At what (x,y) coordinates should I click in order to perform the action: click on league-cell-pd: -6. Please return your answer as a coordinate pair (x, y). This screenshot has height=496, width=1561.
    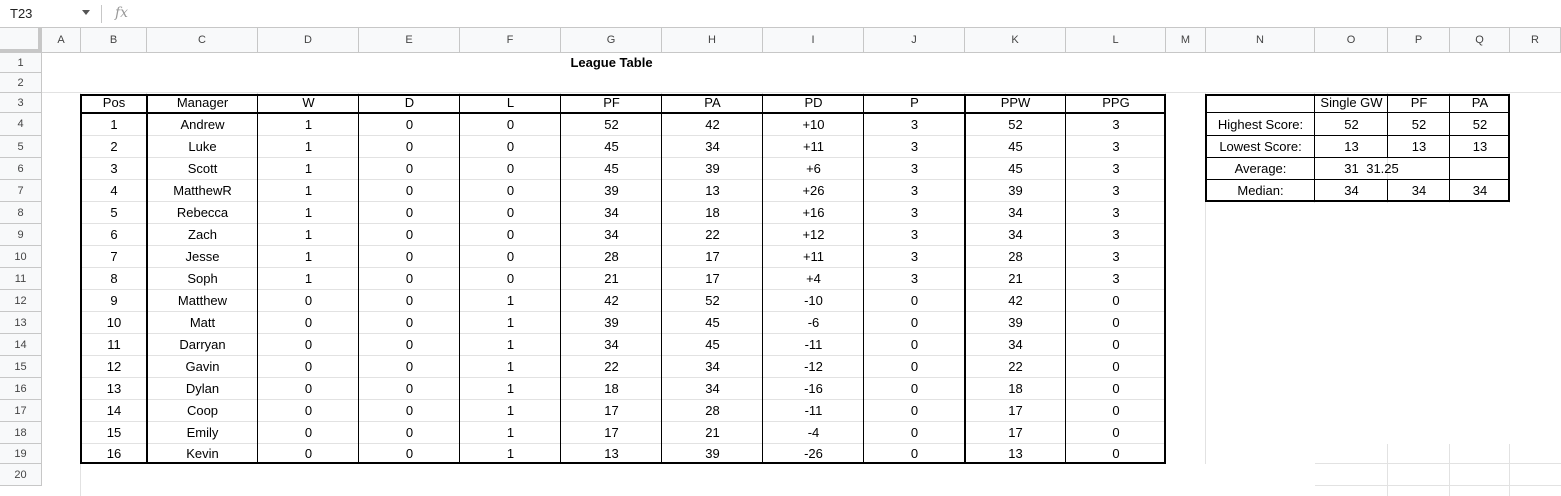
    Looking at the image, I should click on (813, 322).